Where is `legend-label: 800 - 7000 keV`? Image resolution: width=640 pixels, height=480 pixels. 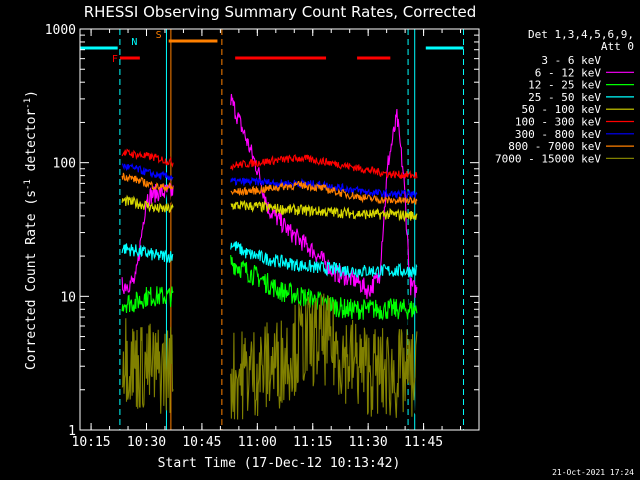
legend-label: 800 - 7000 keV is located at coordinates (554, 146).